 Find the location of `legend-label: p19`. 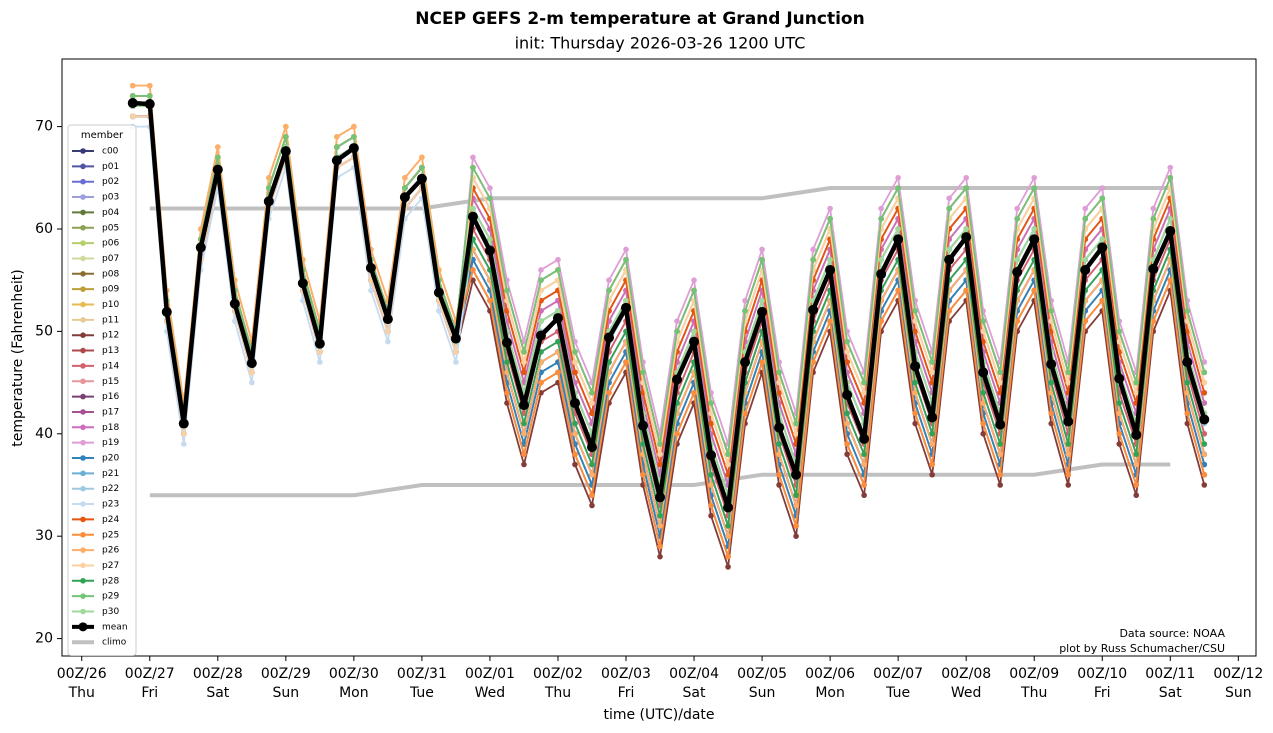

legend-label: p19 is located at coordinates (110, 443).